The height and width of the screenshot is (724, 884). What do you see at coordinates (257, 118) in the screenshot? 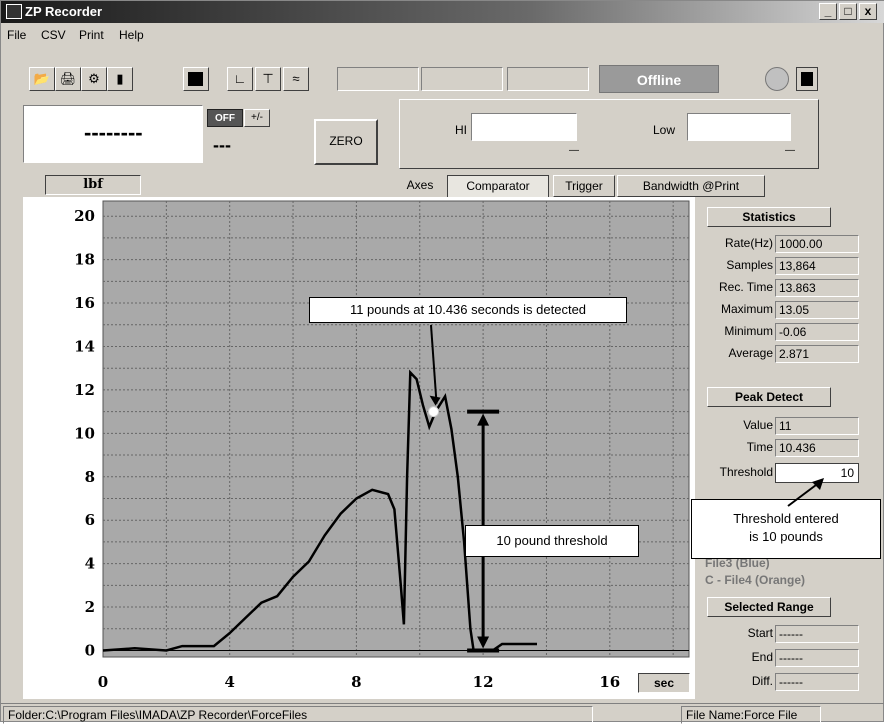
I see `sign-toggle-button: +/-` at bounding box center [257, 118].